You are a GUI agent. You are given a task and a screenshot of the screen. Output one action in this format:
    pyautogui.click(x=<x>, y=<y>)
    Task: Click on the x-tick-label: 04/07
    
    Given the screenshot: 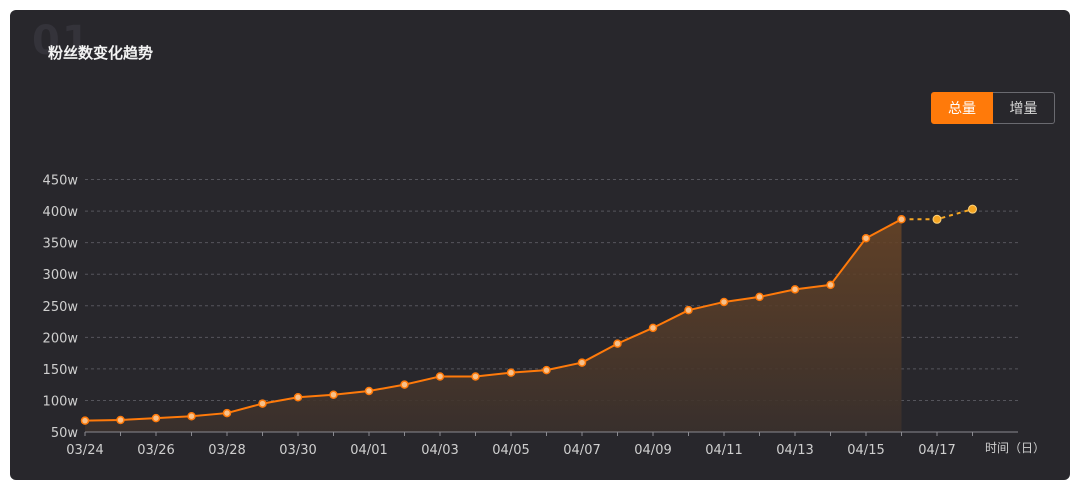 What is the action you would take?
    pyautogui.click(x=581, y=450)
    